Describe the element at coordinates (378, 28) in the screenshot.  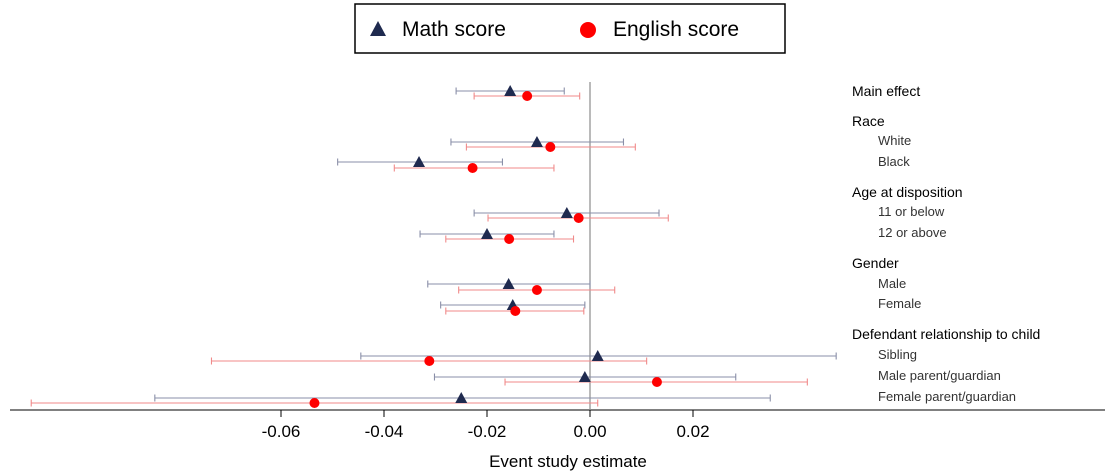
I see `legend-math-marker` at that location.